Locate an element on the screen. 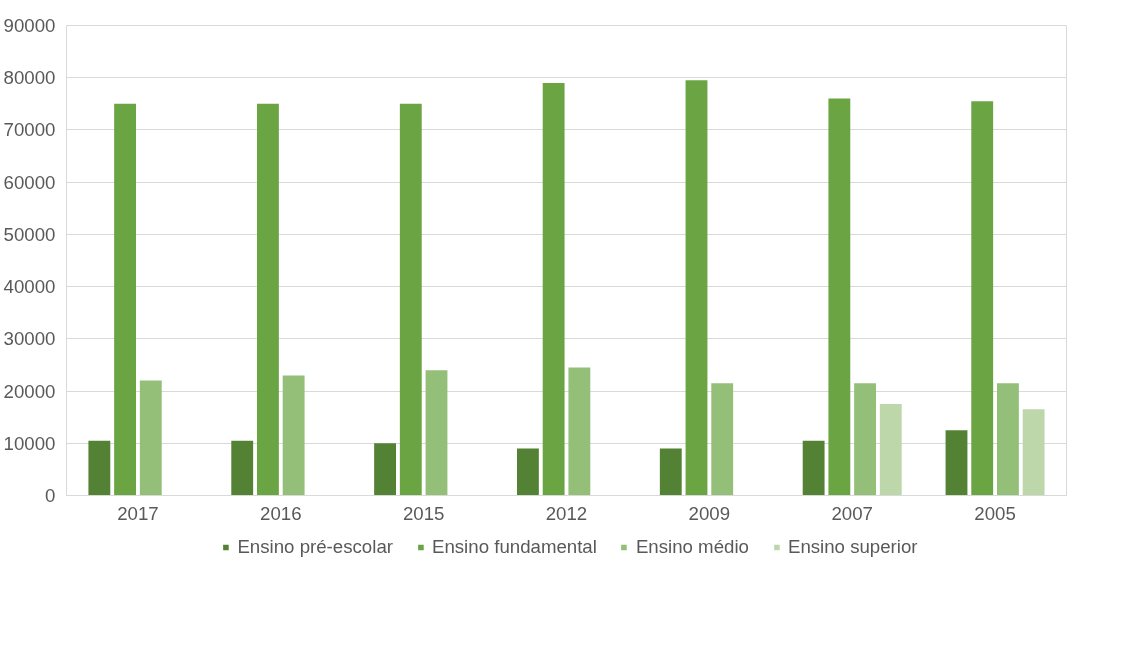  legend-label: Ensino fundamental is located at coordinates (514, 547).